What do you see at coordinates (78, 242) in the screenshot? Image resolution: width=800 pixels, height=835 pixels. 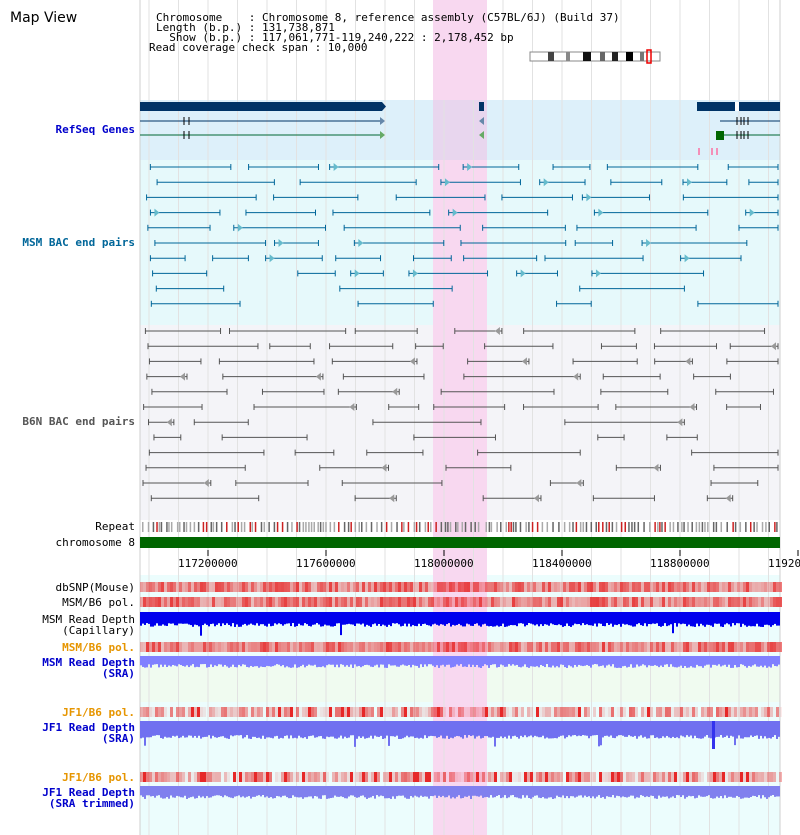 I see `track-label-msm-bac: MSM BAC end pairs` at bounding box center [78, 242].